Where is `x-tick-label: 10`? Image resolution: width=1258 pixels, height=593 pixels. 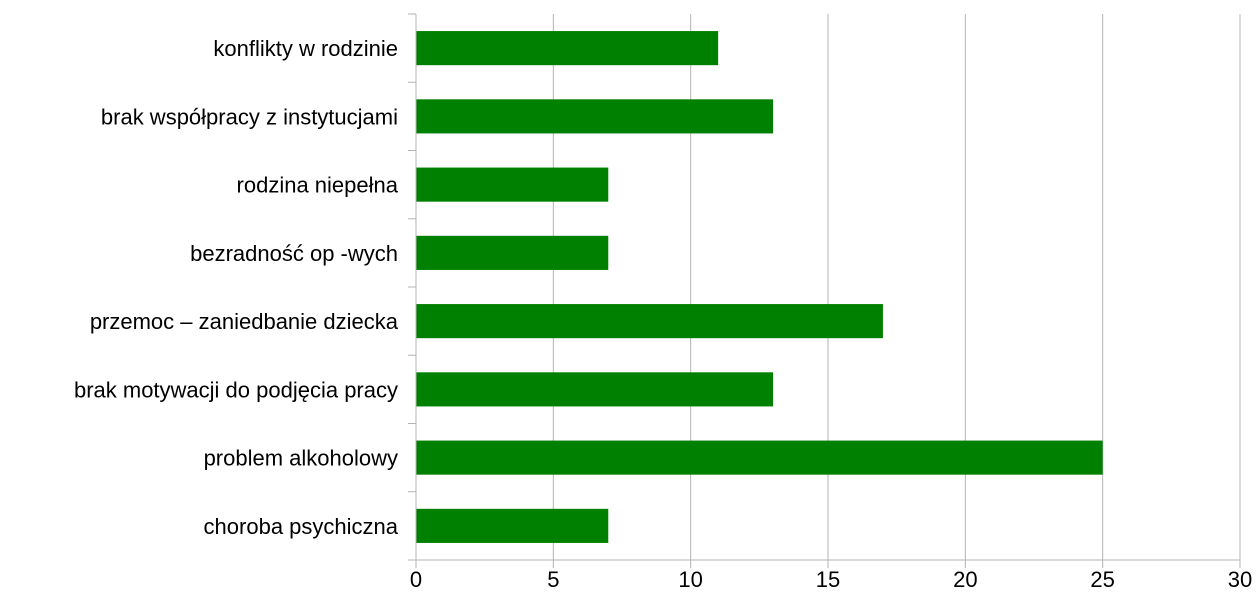 x-tick-label: 10 is located at coordinates (690, 577).